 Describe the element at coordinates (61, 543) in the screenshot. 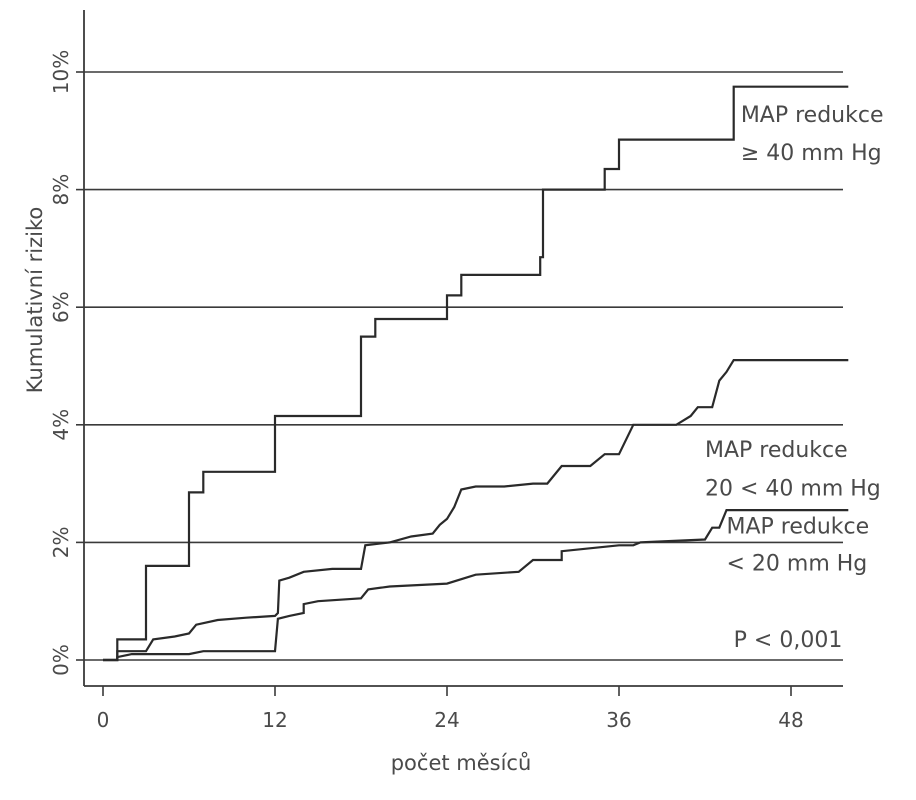

I see `y-tick-label-2: 2%` at that location.